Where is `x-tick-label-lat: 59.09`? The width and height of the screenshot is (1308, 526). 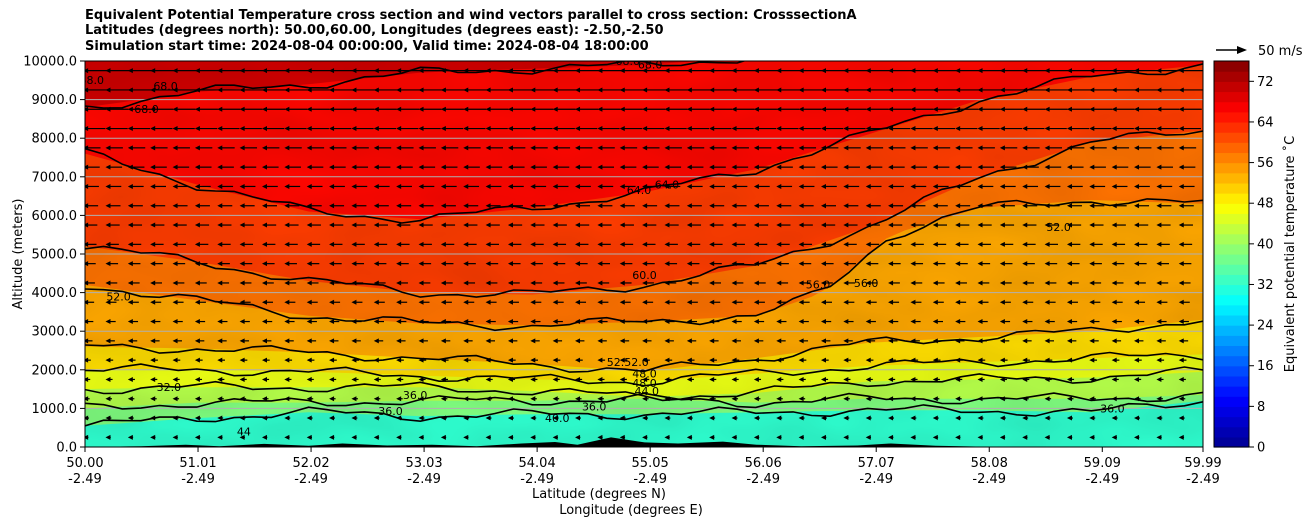 x-tick-label-lat: 59.09 is located at coordinates (1102, 463).